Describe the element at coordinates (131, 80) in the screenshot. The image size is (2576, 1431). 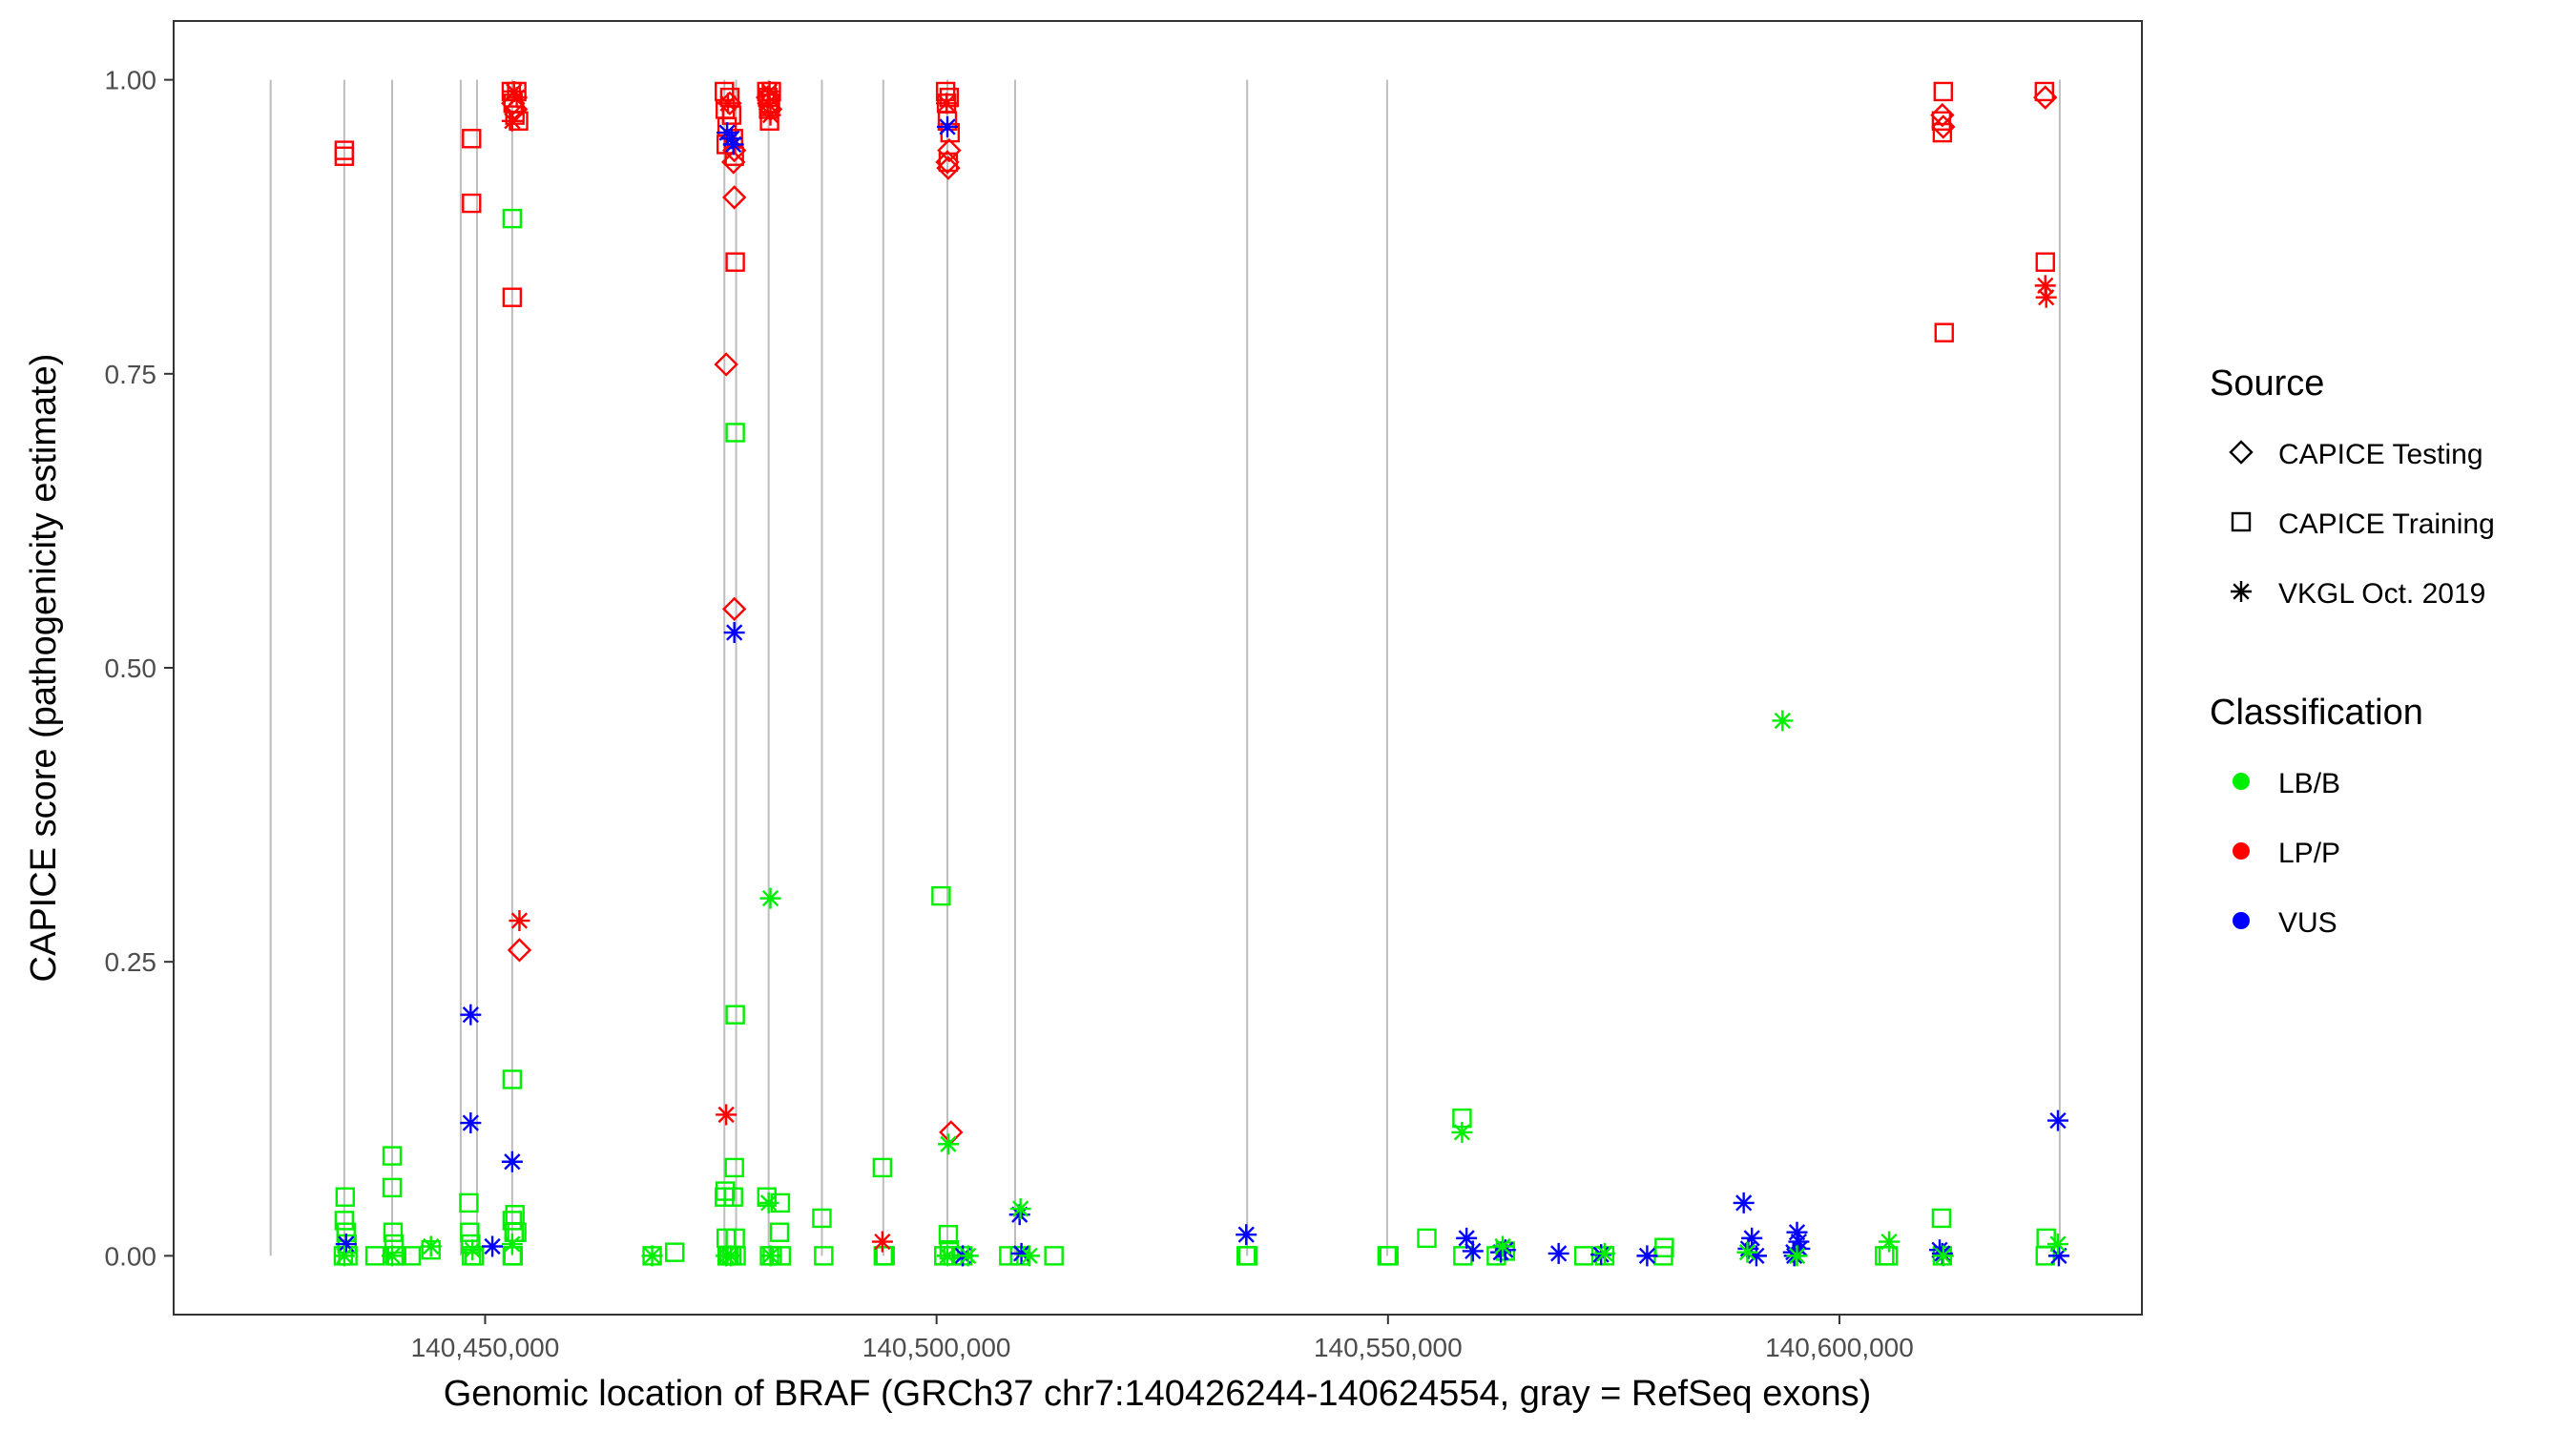
I see `y-tick-label: 1.00` at that location.